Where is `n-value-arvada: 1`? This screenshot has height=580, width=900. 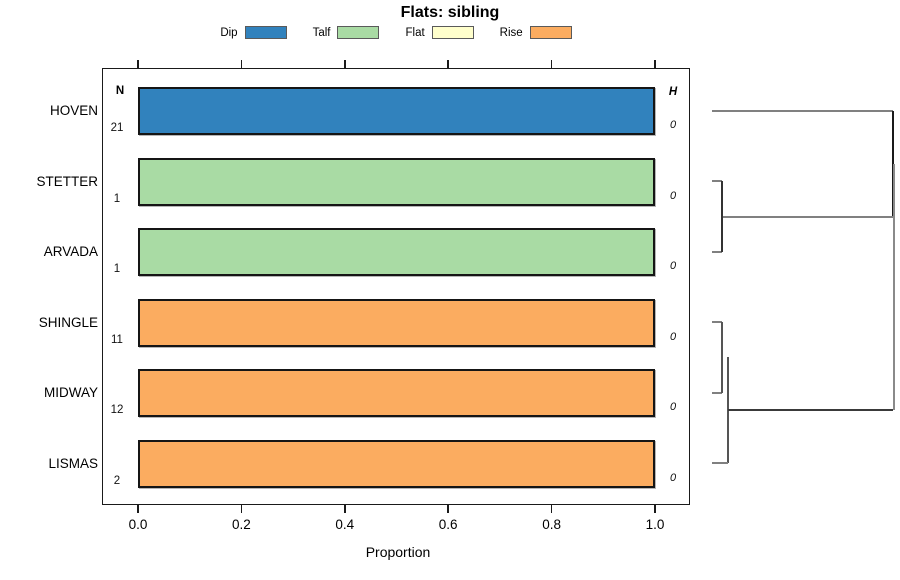
n-value-arvada: 1 is located at coordinates (117, 269).